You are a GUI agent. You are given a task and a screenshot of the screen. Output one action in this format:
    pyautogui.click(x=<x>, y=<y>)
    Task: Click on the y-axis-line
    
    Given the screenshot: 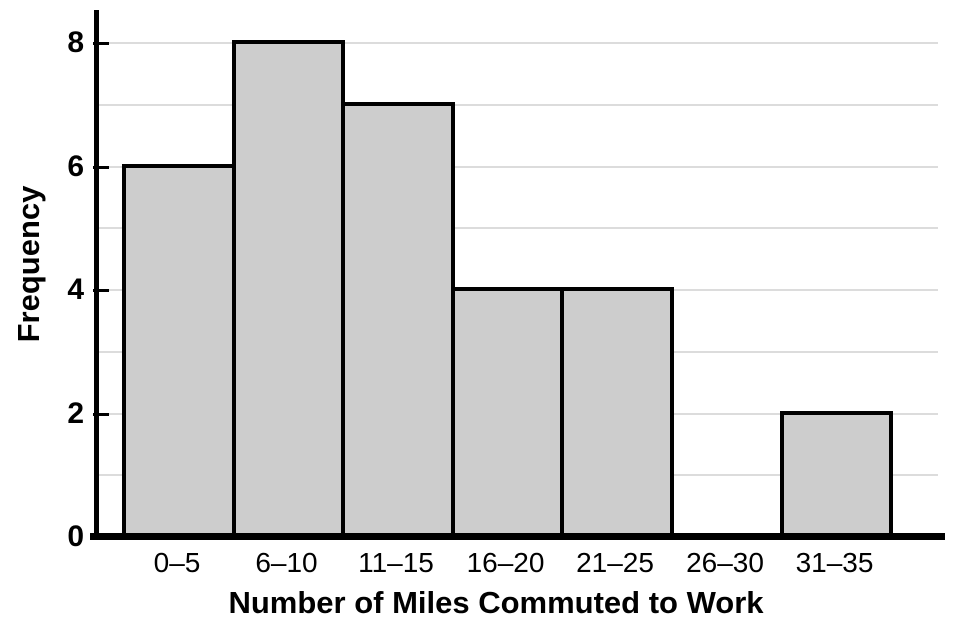 What is the action you would take?
    pyautogui.click(x=96, y=275)
    